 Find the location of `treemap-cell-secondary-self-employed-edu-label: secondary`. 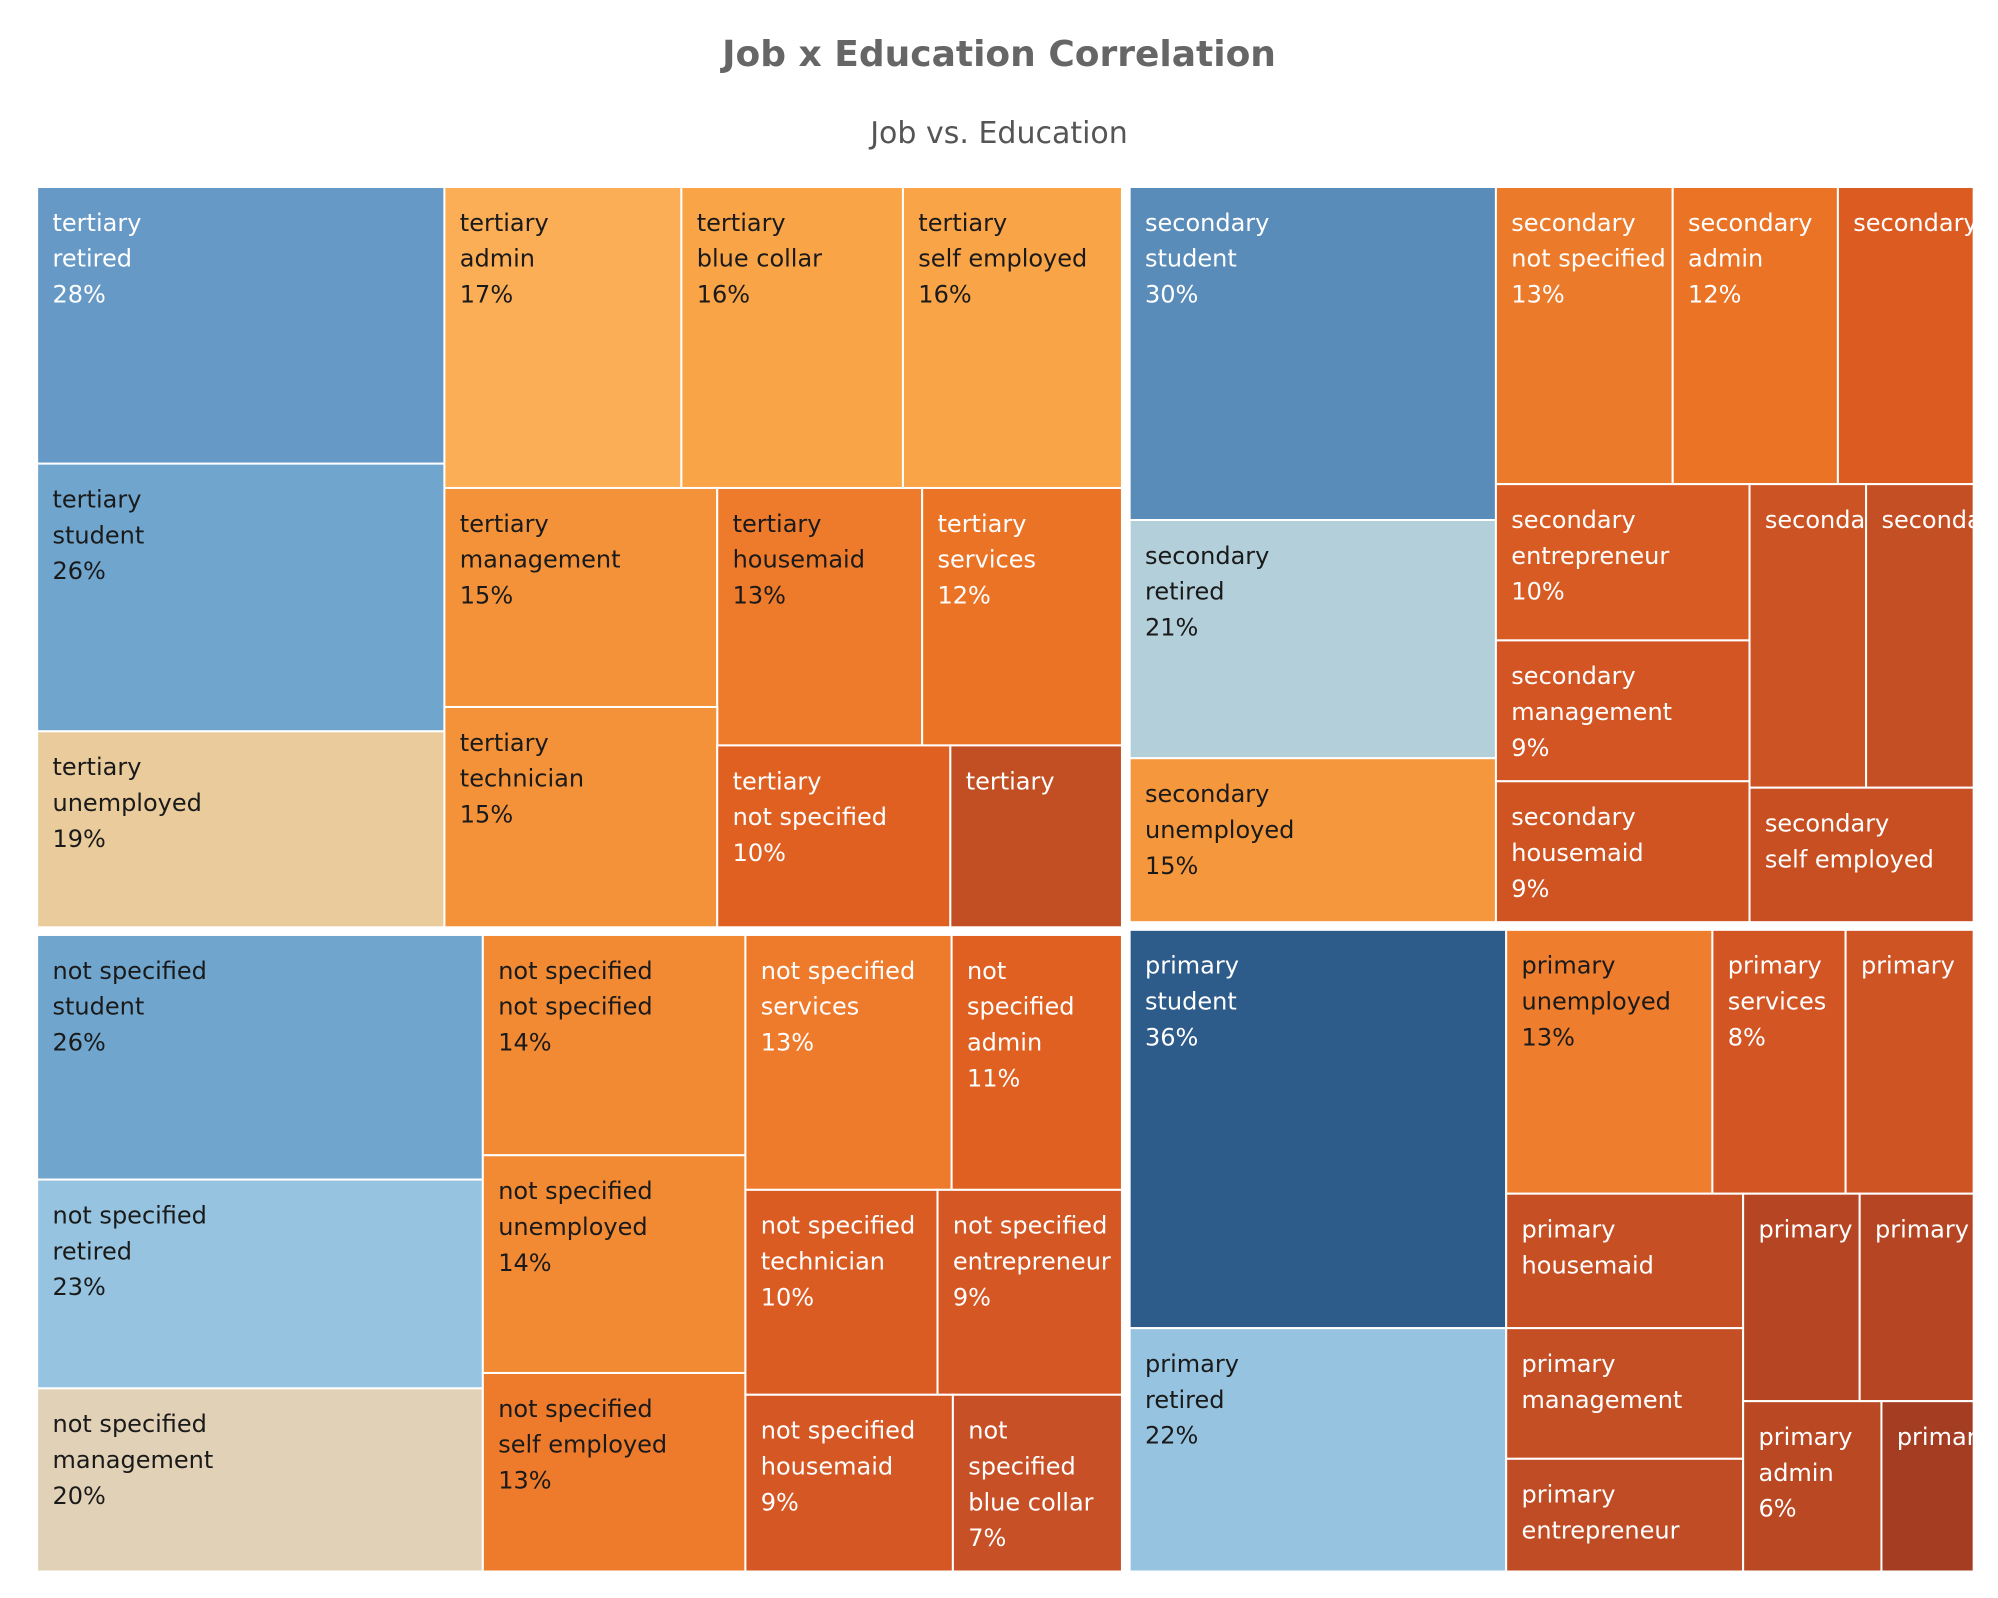

treemap-cell-secondary-self-employed-edu-label: secondary is located at coordinates (1827, 824).